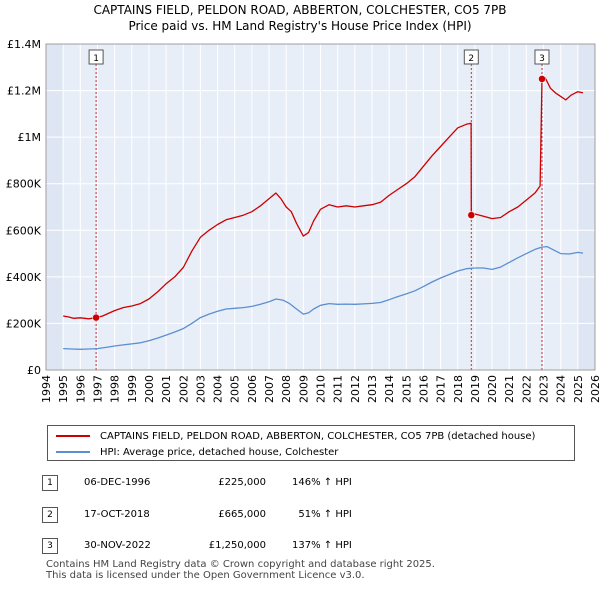 This screenshot has height=590, width=600. Describe the element at coordinates (458, 389) in the screenshot. I see `x-tick-label: 2018` at that location.